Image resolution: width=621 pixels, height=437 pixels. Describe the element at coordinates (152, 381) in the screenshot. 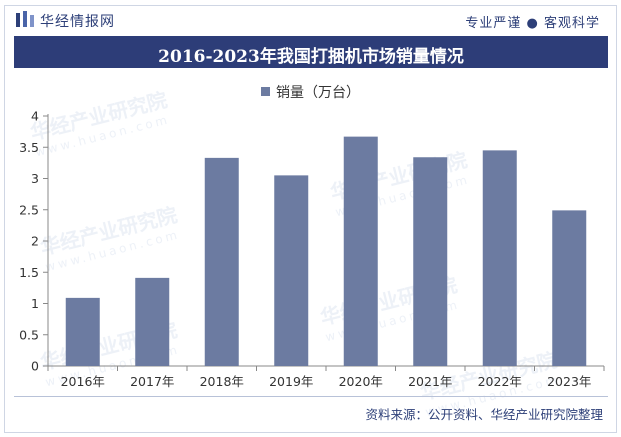

I see `x-tick-label: 2017年` at that location.